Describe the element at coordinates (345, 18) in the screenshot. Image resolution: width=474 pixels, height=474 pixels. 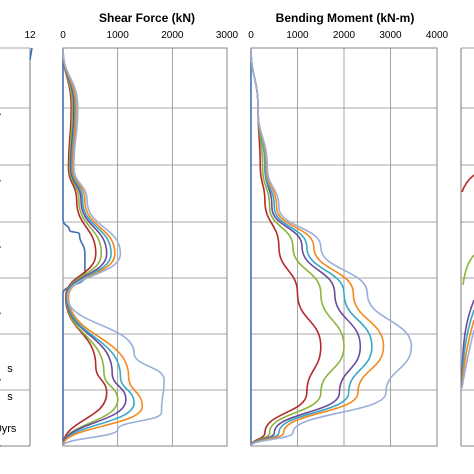
I see `chart-title: Bending Moment (kN-m)` at that location.